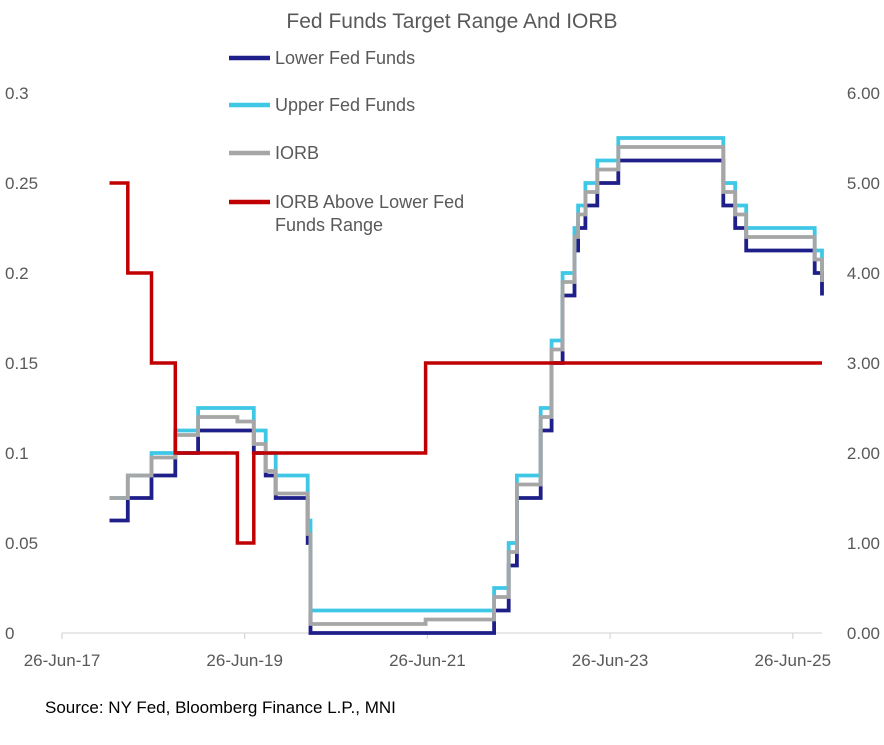 Image resolution: width=884 pixels, height=745 pixels. What do you see at coordinates (17, 453) in the screenshot?
I see `y-left-tick-label: 0.1` at bounding box center [17, 453].